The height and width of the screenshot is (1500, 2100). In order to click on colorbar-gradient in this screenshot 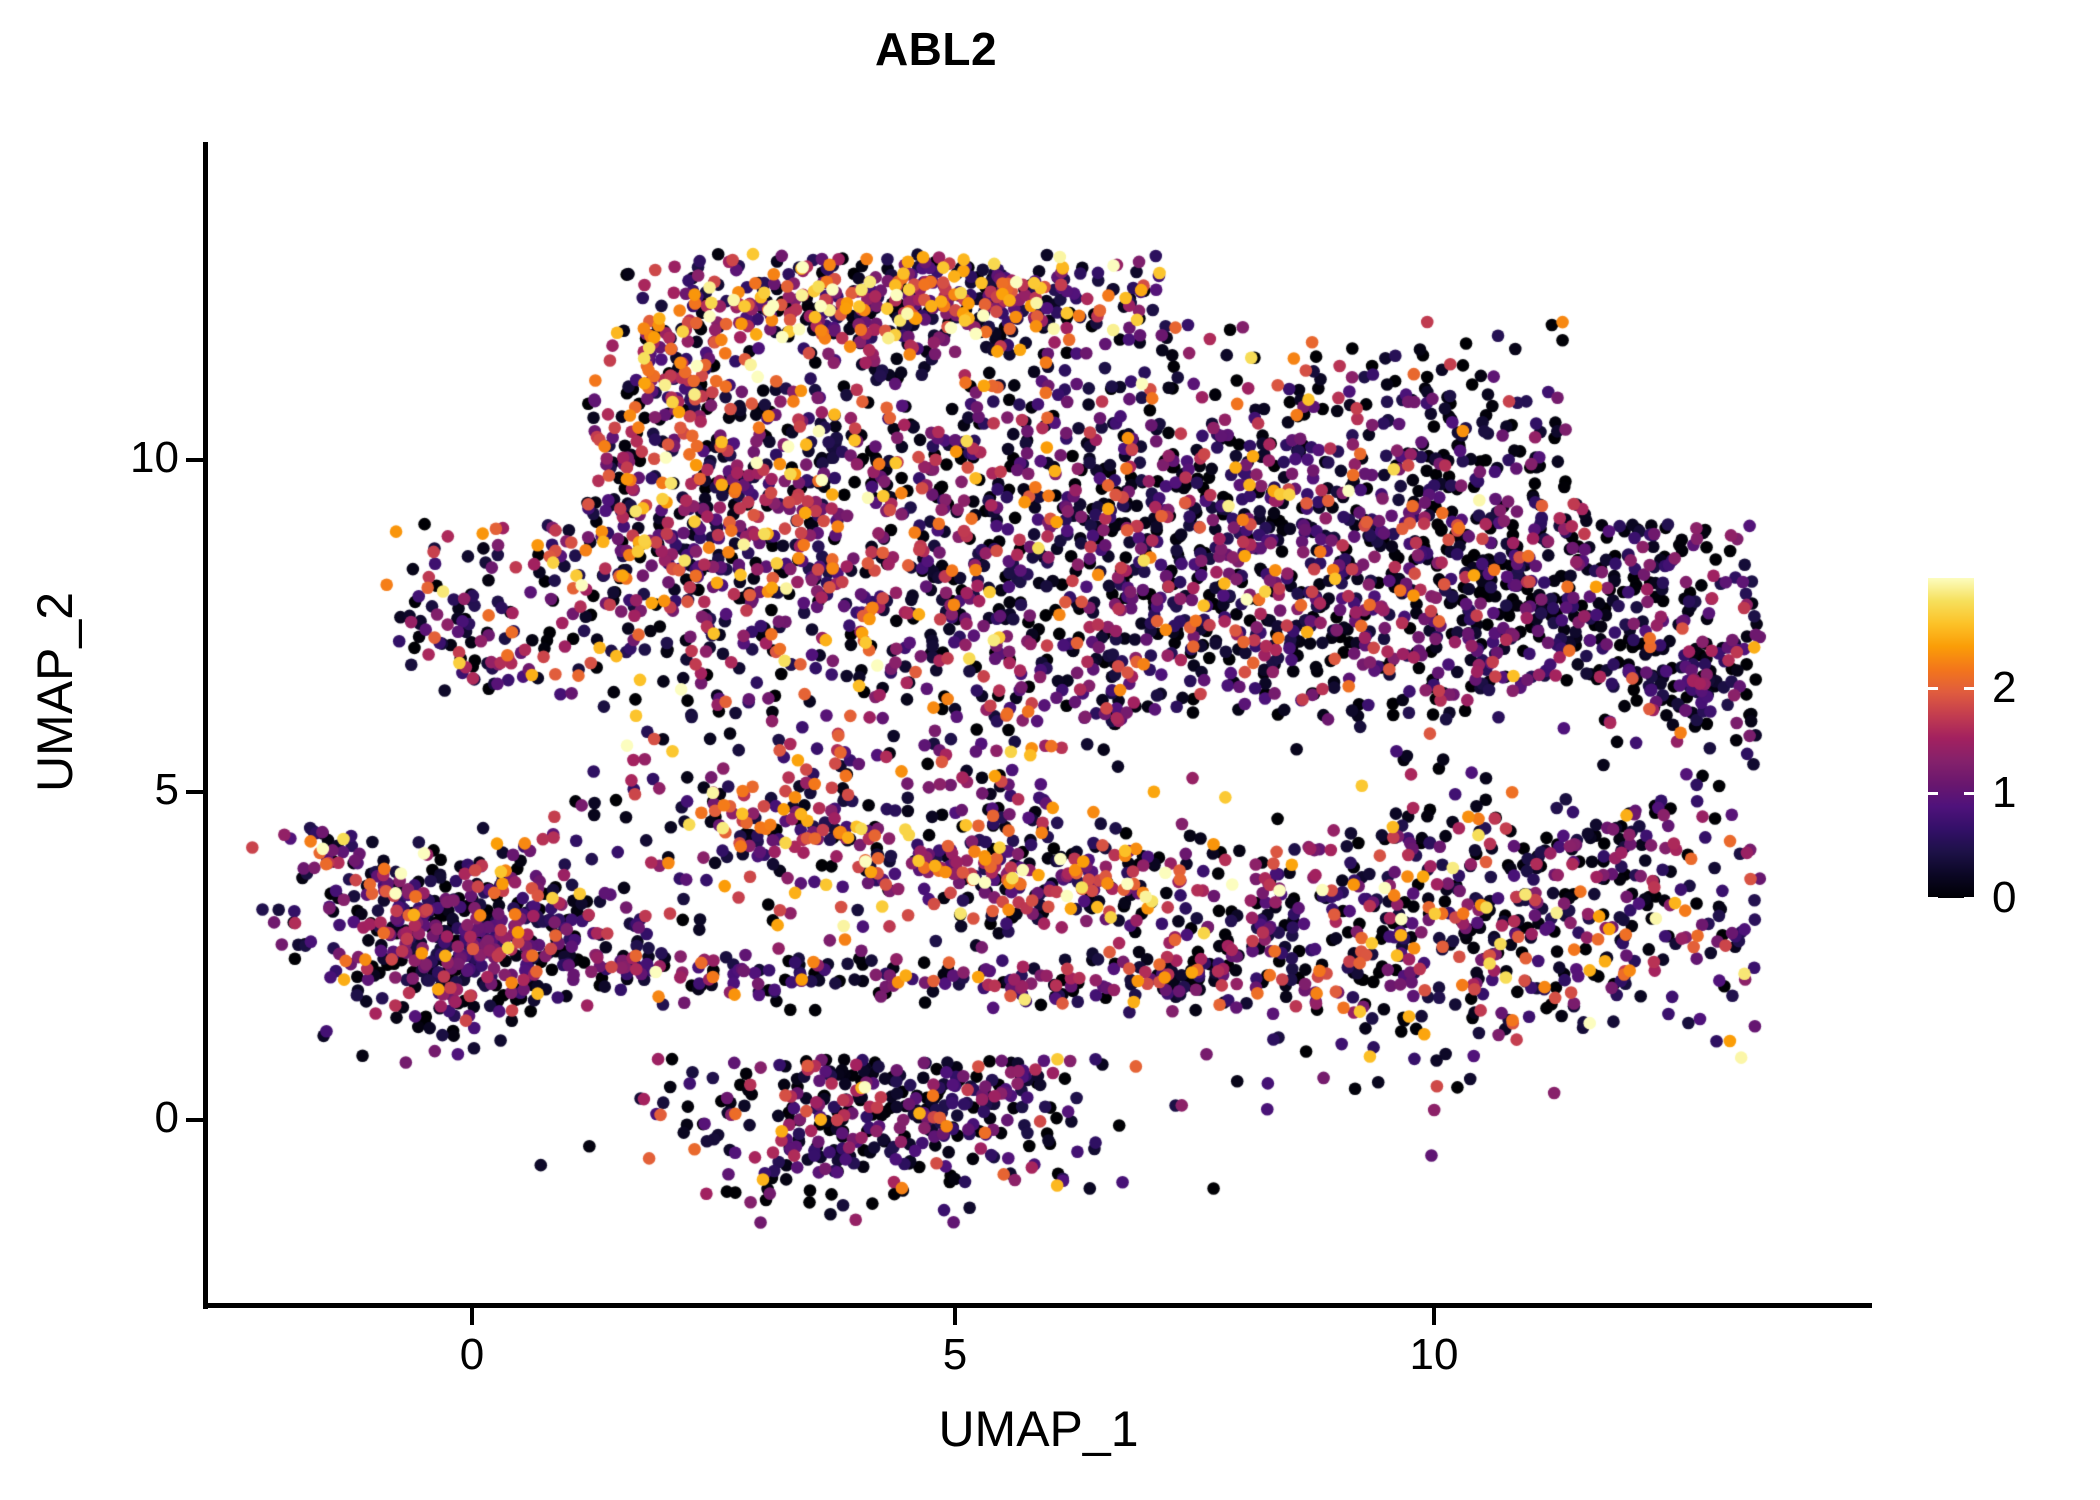, I will do `click(1951, 738)`.